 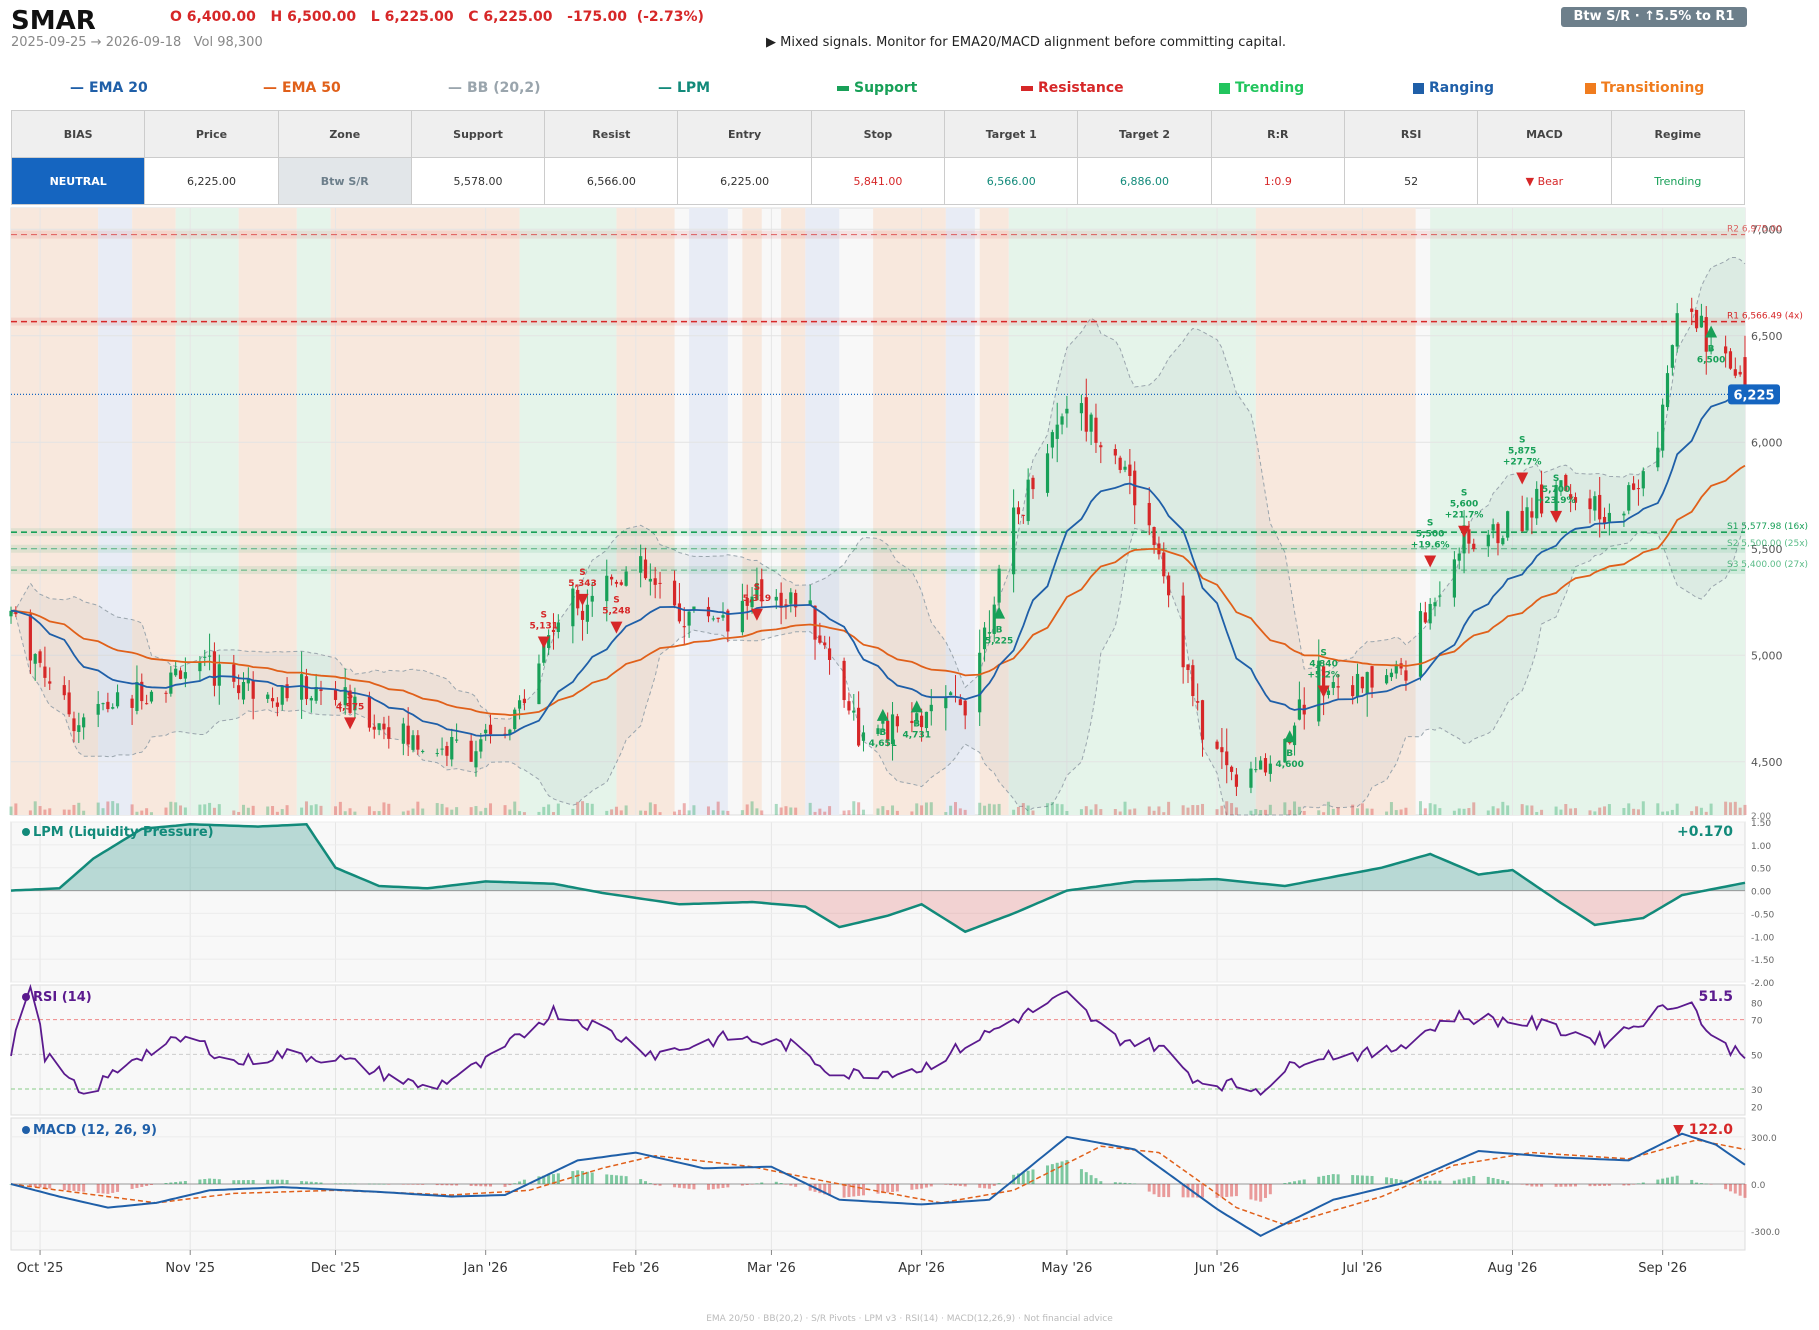 What do you see at coordinates (1323, 664) in the screenshot?
I see `signal-label: 4,840` at bounding box center [1323, 664].